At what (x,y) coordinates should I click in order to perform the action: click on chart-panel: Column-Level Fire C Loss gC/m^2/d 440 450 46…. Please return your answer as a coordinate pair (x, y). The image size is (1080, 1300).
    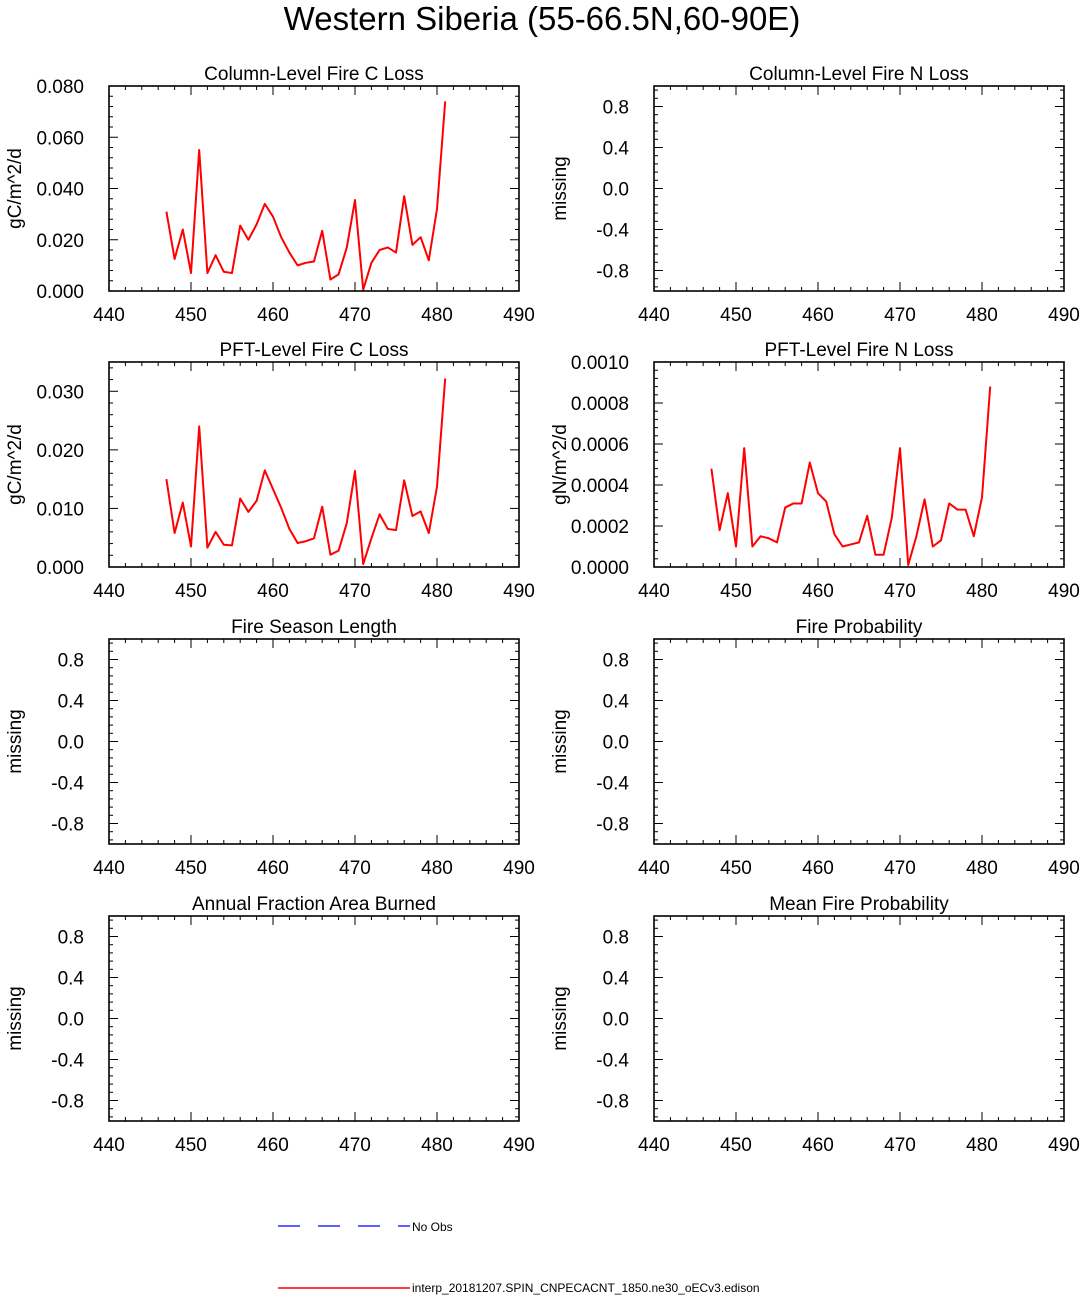
    Looking at the image, I should click on (270, 195).